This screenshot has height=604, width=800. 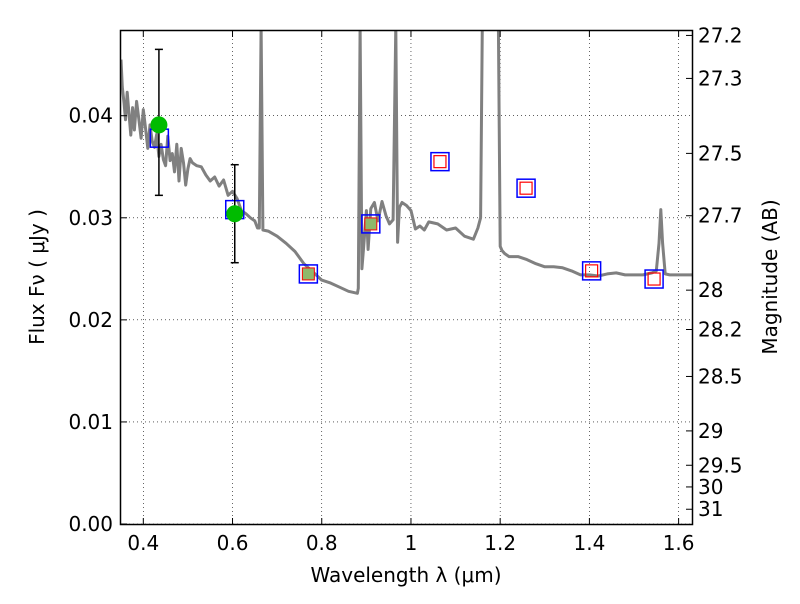 I want to click on x-tick-label: 1.6, so click(x=679, y=543).